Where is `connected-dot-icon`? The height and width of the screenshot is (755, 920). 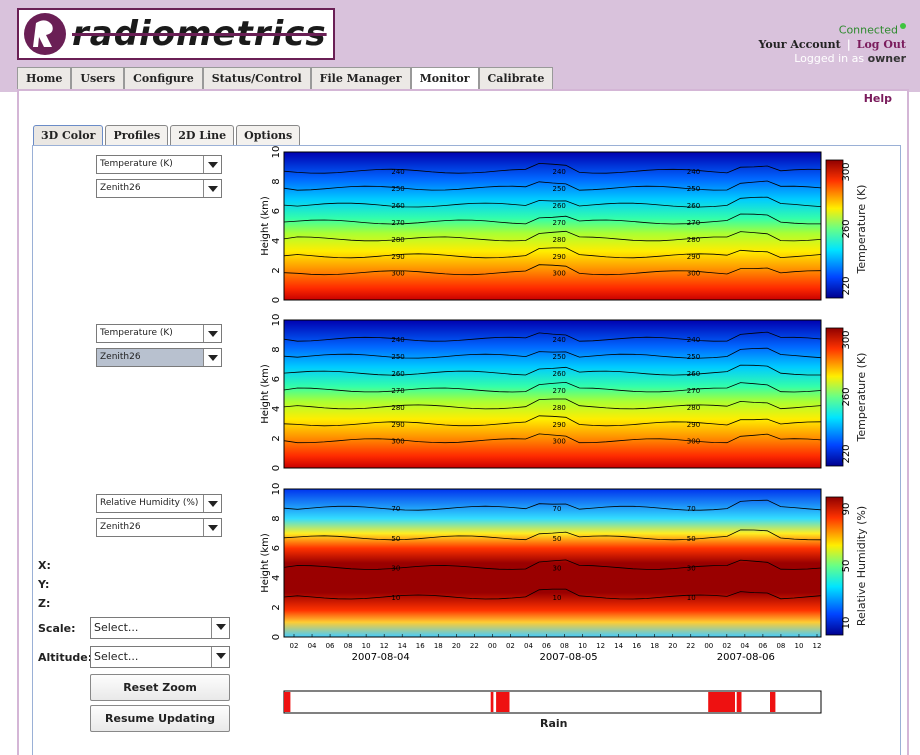
connected-dot-icon is located at coordinates (903, 26).